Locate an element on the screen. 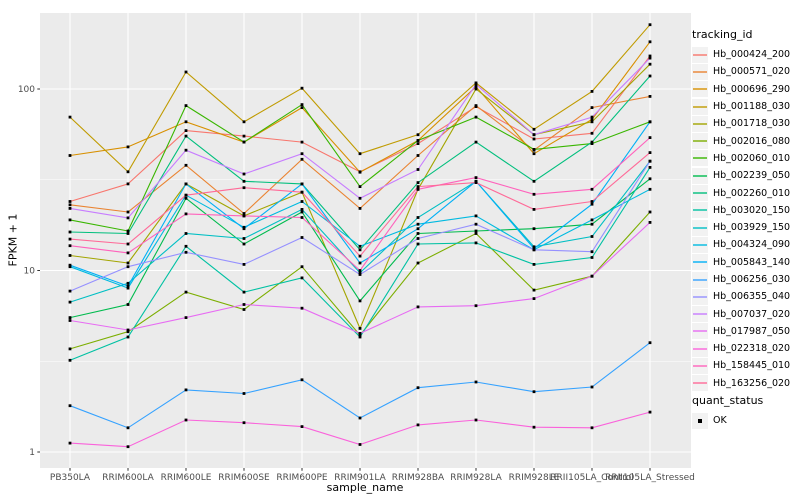 This screenshot has height=500, width=800. legend-item-label: Hb_005843_140 is located at coordinates (752, 262).